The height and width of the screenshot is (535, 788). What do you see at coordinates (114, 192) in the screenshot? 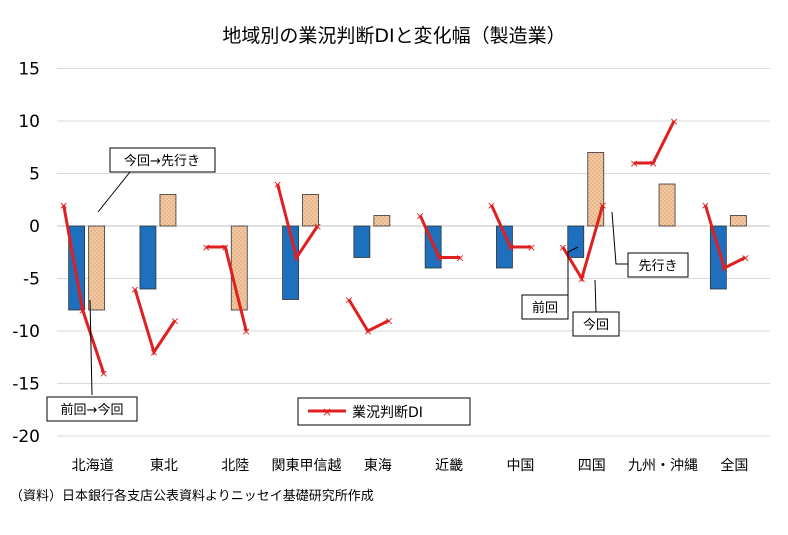
I see `annotation-now-to-next-leader` at bounding box center [114, 192].